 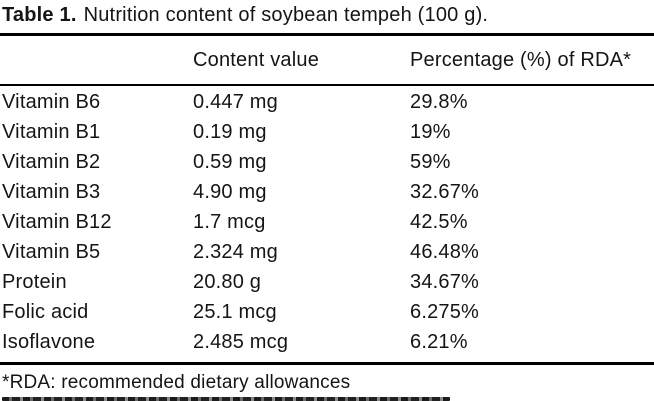 I want to click on cell-nutrient: Protein, so click(x=34, y=281).